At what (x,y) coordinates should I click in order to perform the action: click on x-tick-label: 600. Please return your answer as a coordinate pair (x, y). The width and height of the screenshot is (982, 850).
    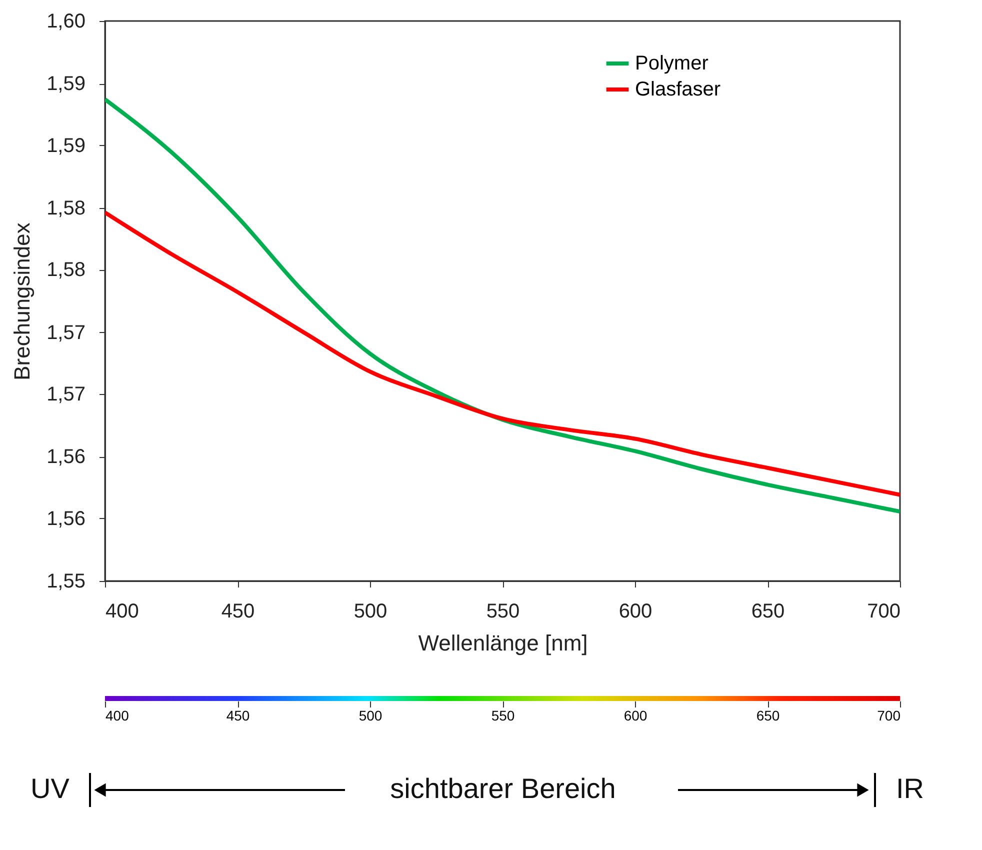
    Looking at the image, I should click on (635, 611).